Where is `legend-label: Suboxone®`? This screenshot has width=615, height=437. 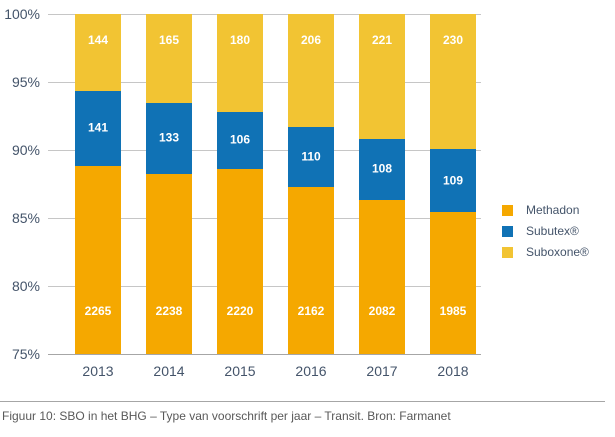
legend-label: Suboxone® is located at coordinates (557, 252).